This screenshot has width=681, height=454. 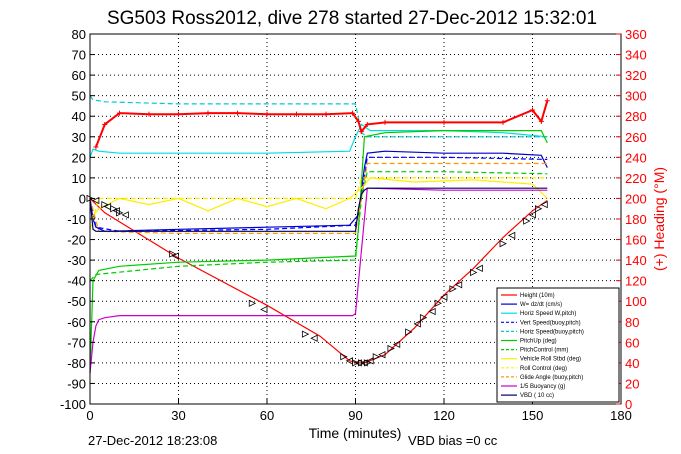 I want to click on x-axis: 0 30 60 90 120 150 180, so click(x=359, y=411).